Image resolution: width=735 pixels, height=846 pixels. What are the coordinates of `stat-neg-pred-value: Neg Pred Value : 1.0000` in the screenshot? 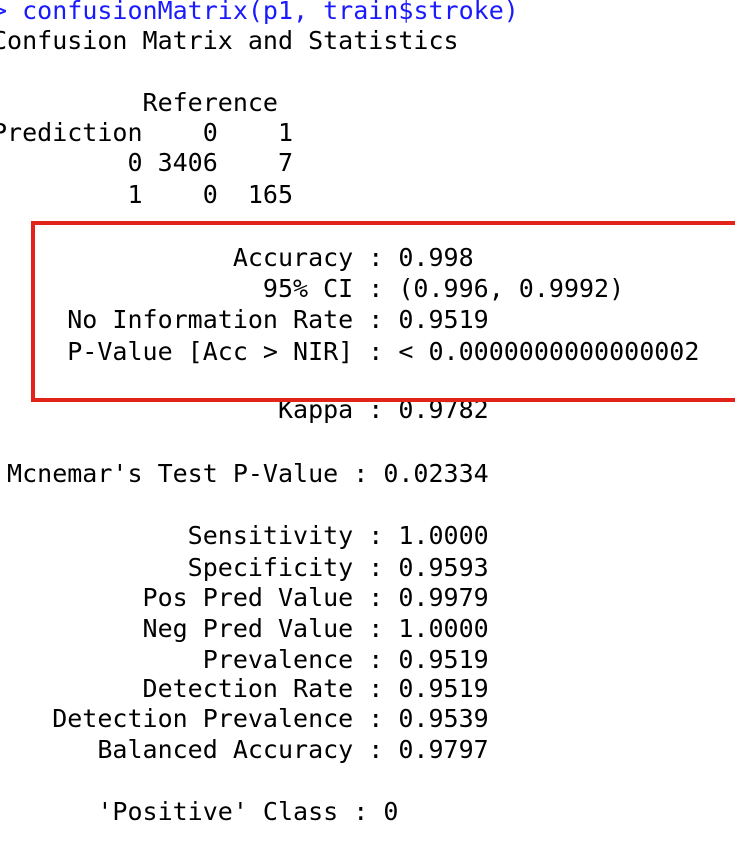 It's located at (244, 628).